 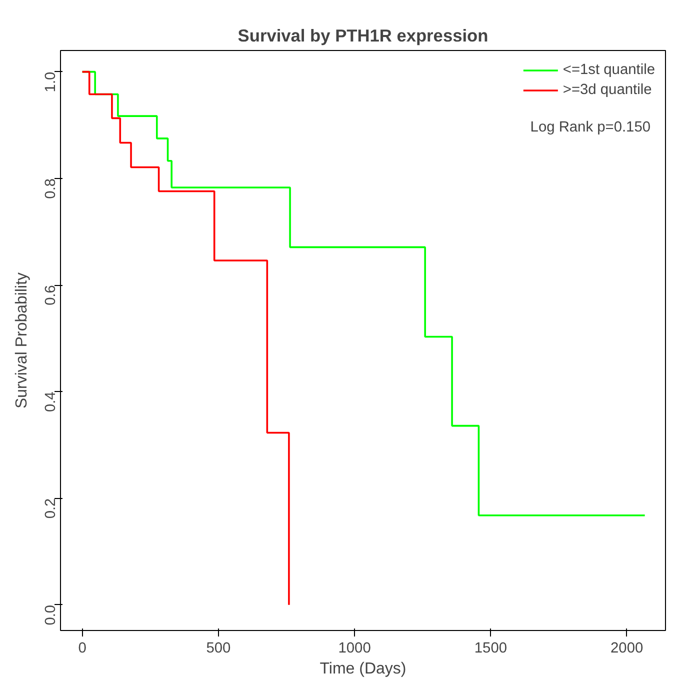 What do you see at coordinates (51, 295) in the screenshot?
I see `y-tick-label: 0.6` at bounding box center [51, 295].